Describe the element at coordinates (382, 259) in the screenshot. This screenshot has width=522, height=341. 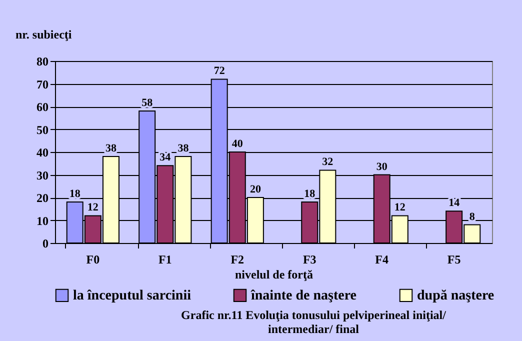
I see `x-tick-label: F4` at that location.